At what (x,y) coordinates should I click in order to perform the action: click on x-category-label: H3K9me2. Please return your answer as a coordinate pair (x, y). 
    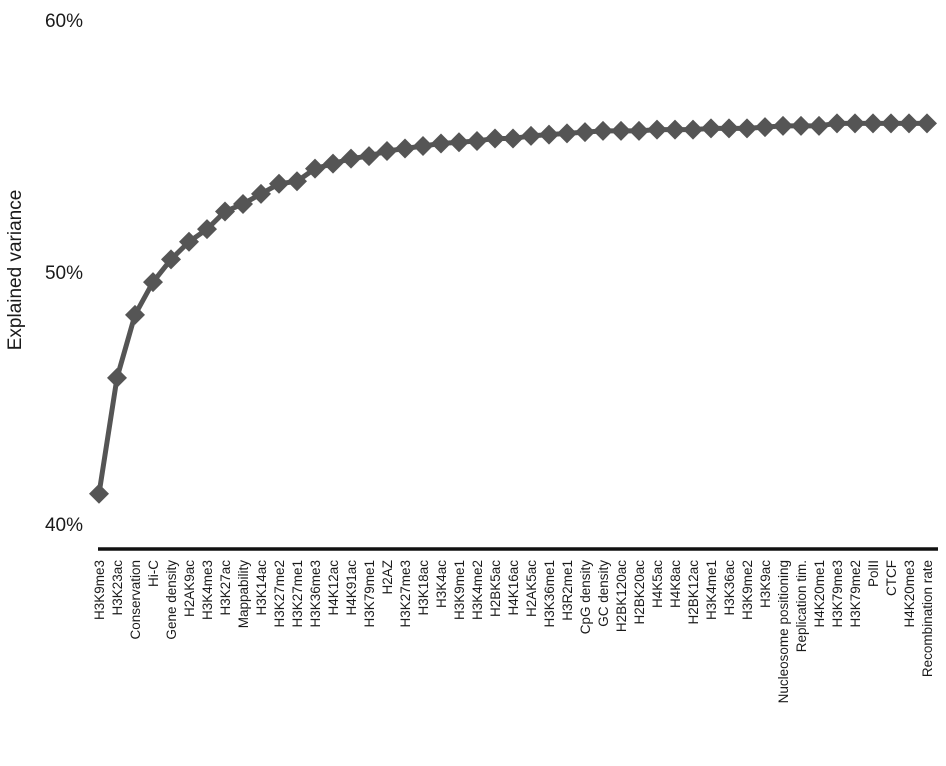
    Looking at the image, I should click on (747, 590).